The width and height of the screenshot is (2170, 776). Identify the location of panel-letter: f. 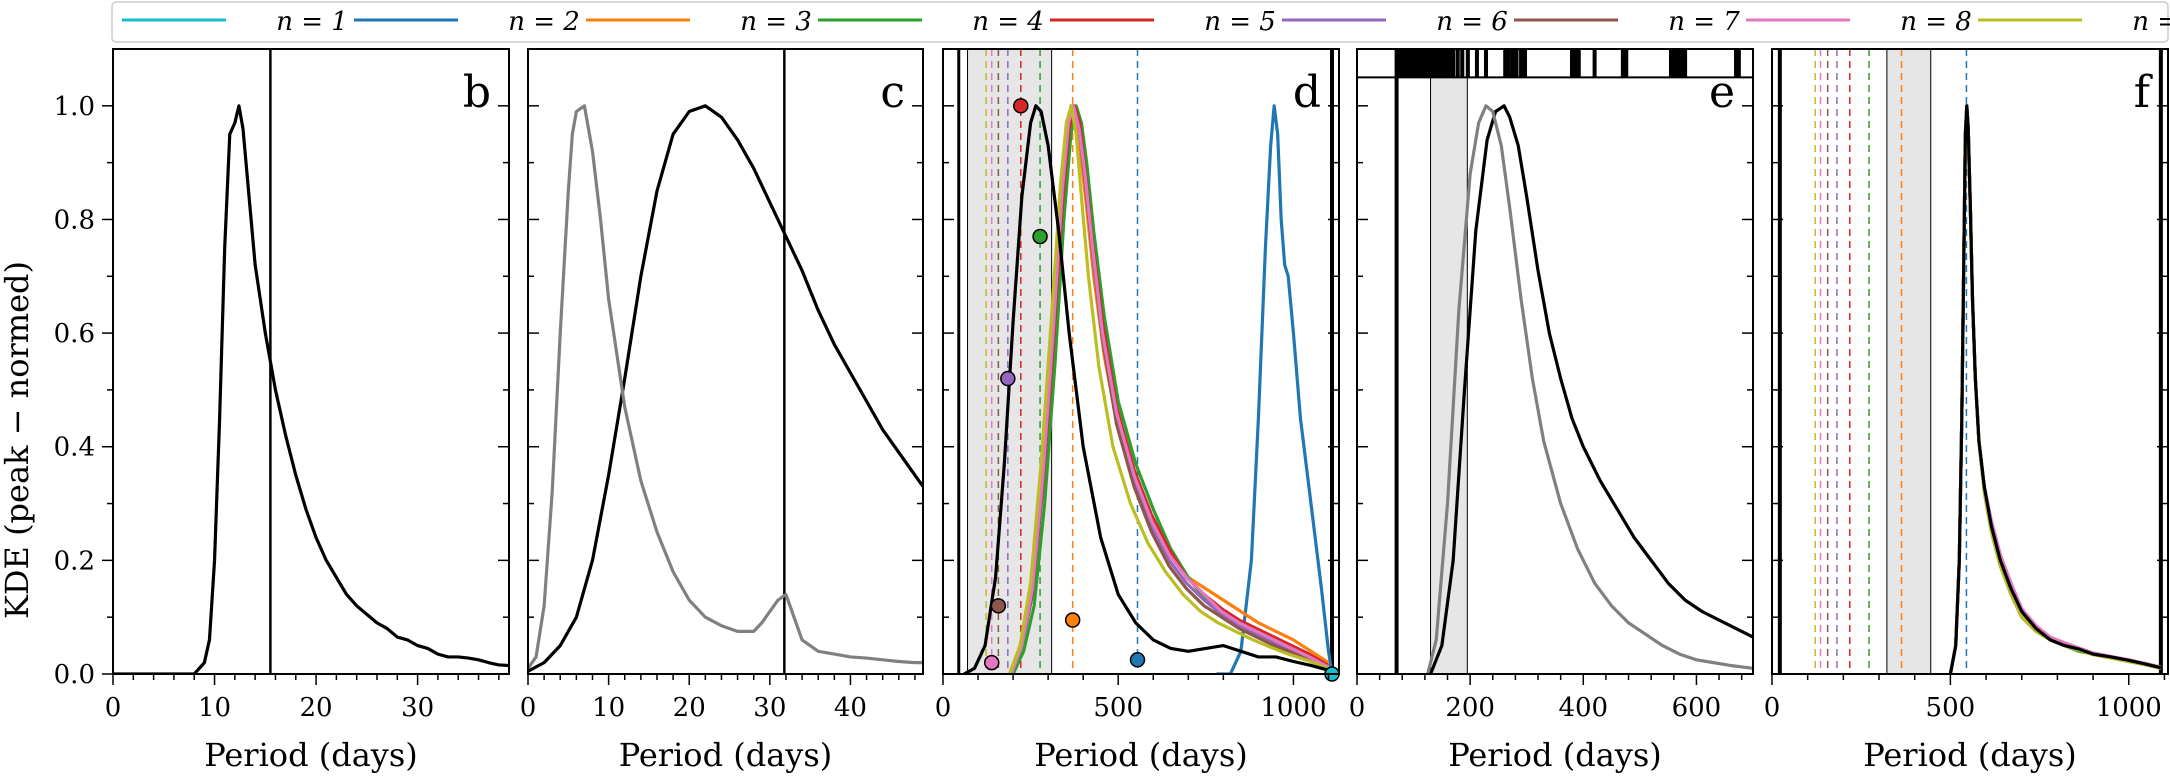
(2143, 92).